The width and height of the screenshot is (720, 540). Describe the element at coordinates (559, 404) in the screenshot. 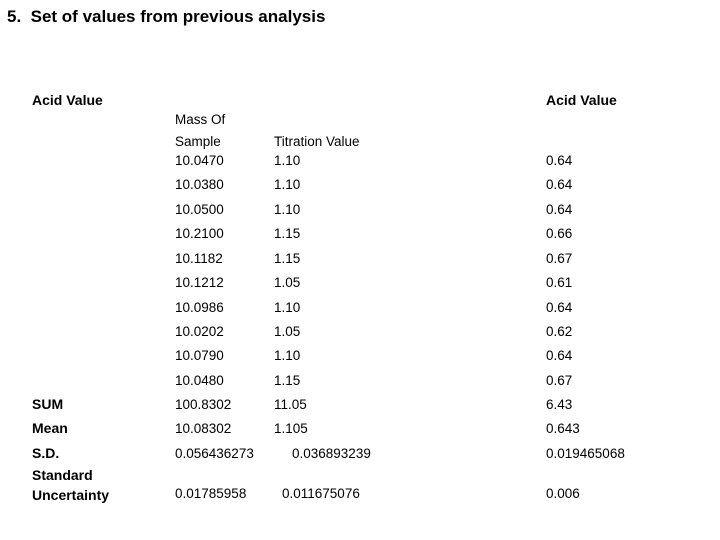

I see `sum-acid-value: 6.43` at that location.